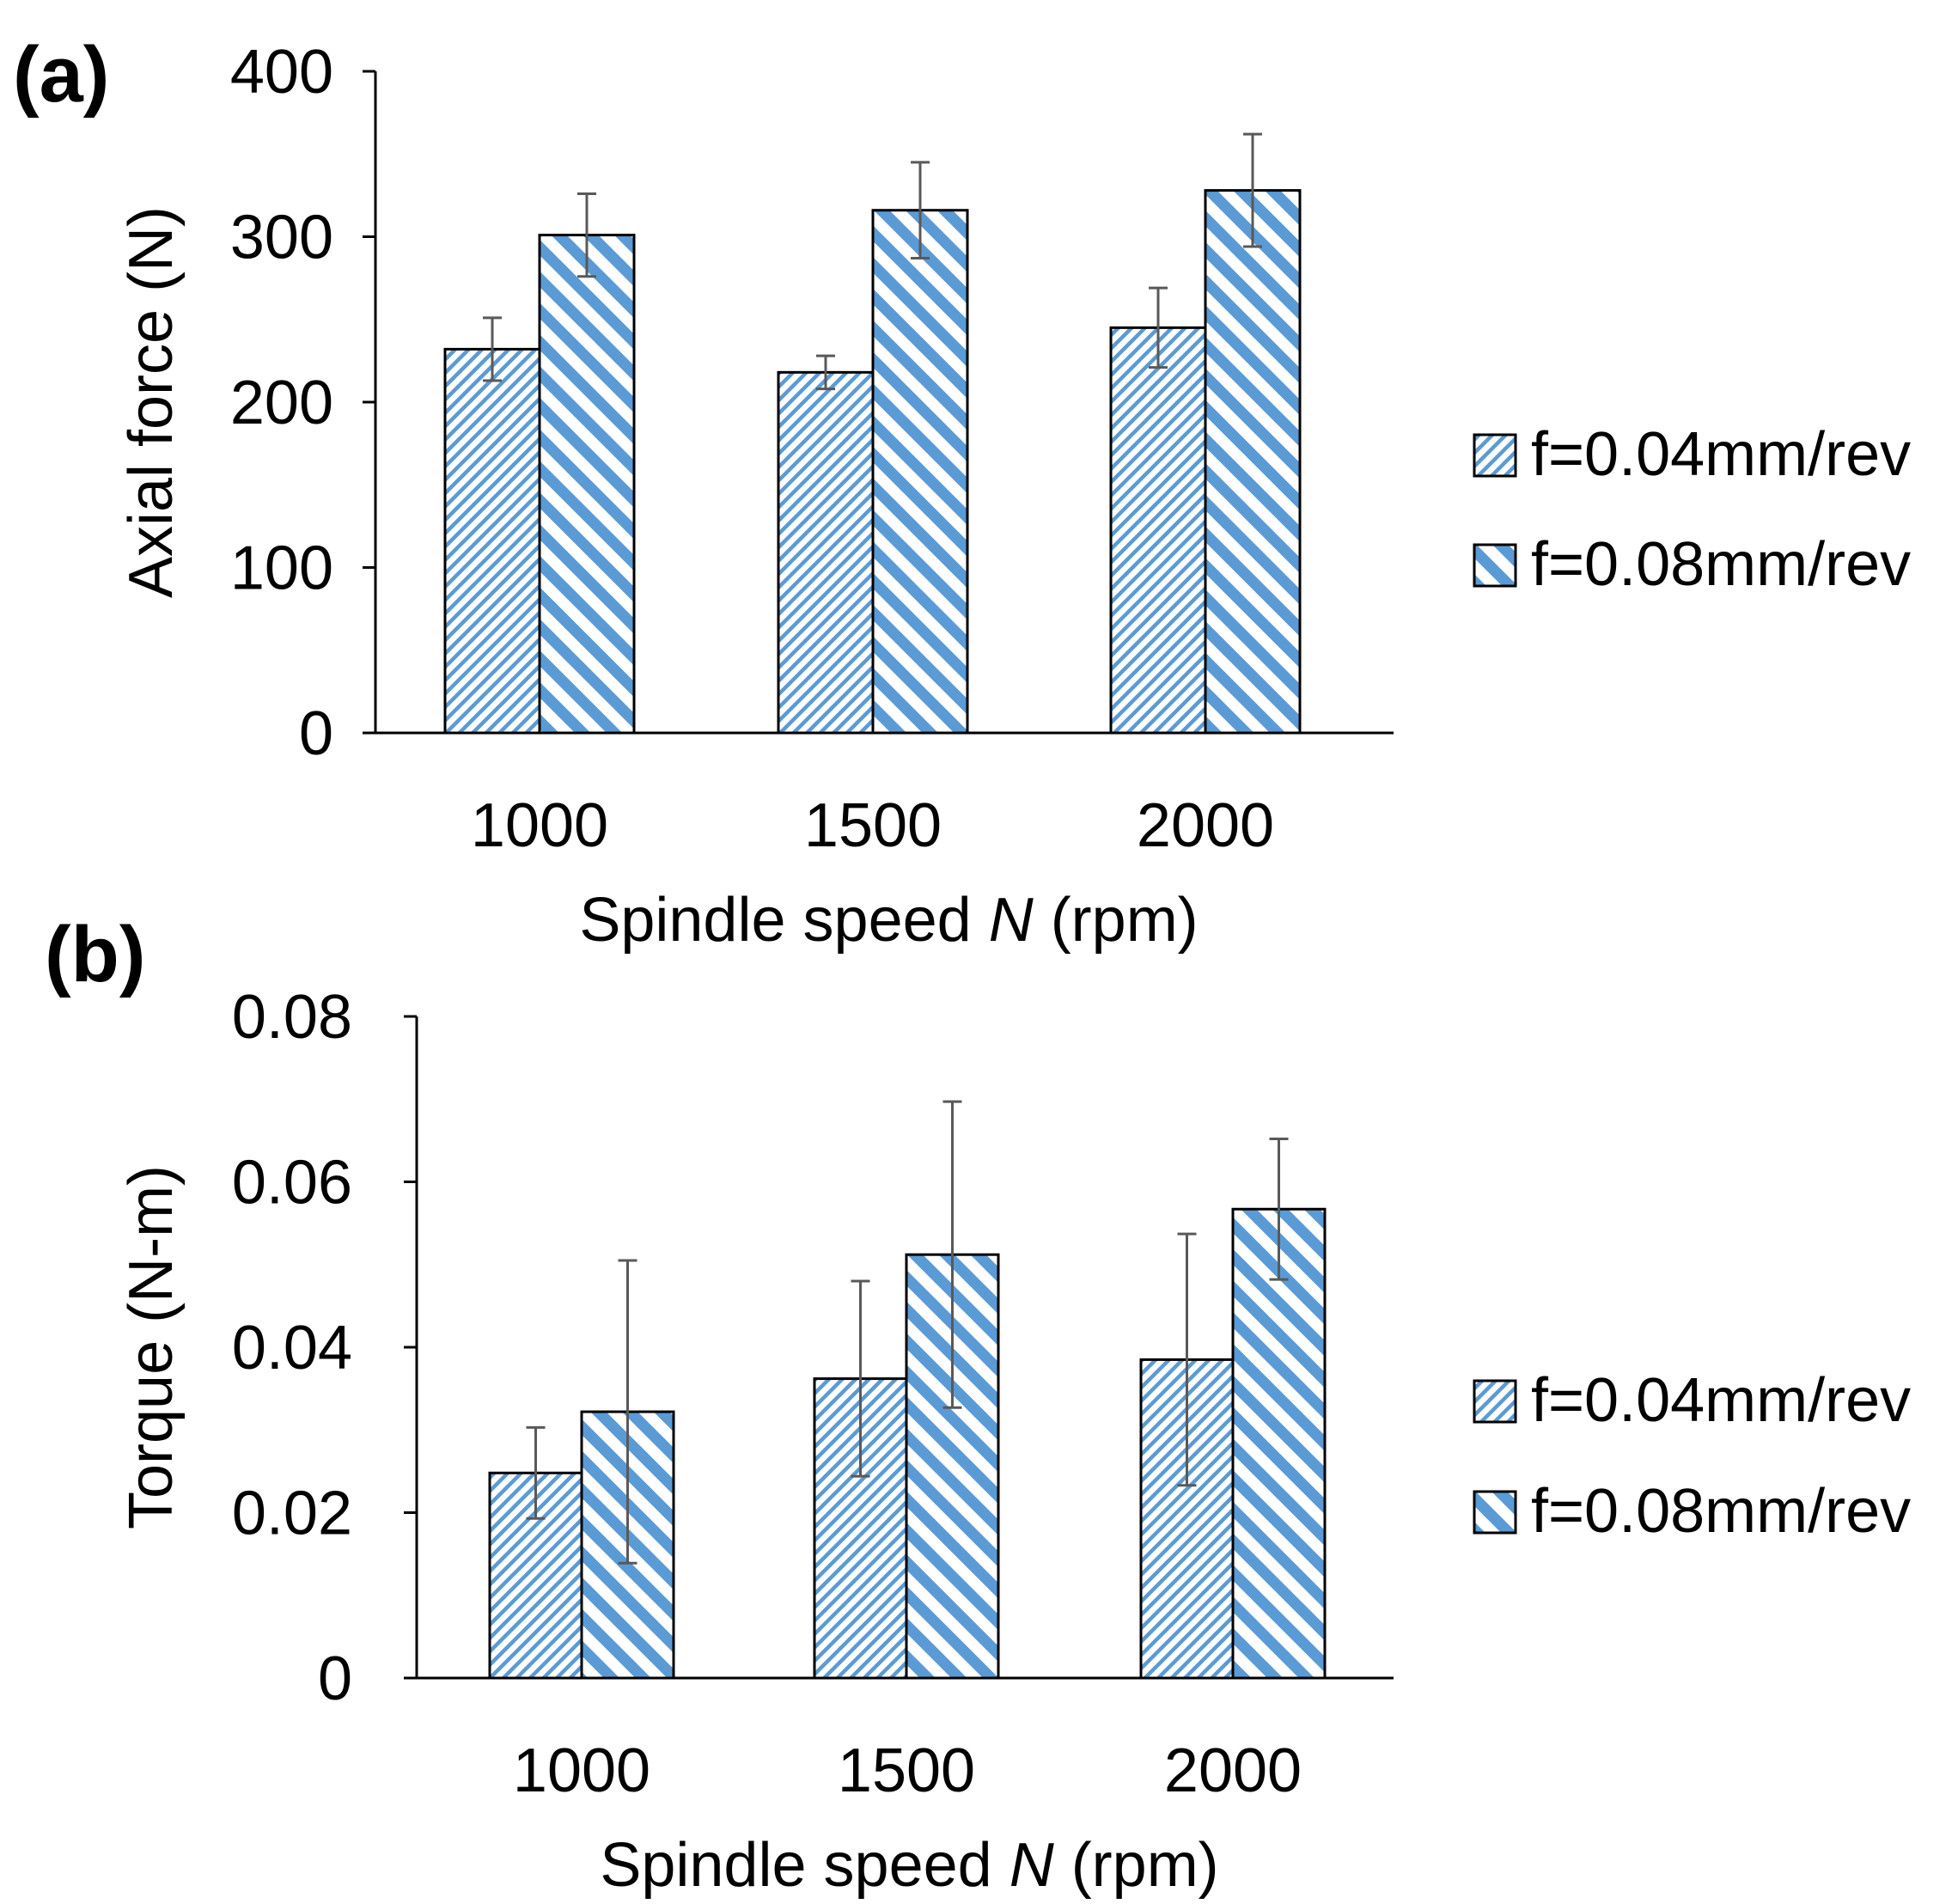  I want to click on y-tick-label: 300, so click(281, 238).